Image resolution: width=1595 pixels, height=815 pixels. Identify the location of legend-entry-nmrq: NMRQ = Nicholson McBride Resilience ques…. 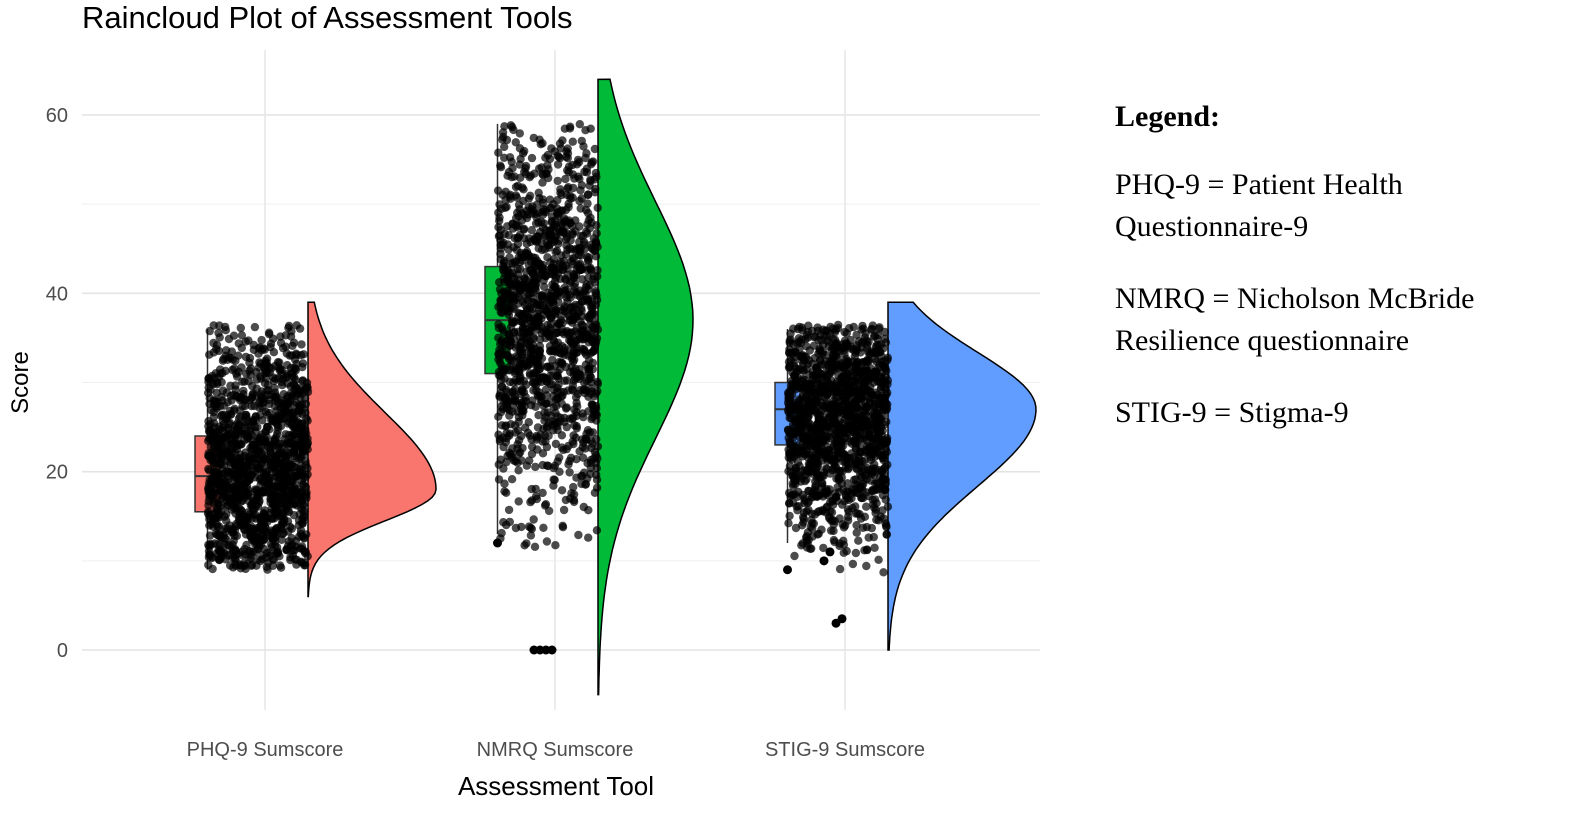
(1295, 319).